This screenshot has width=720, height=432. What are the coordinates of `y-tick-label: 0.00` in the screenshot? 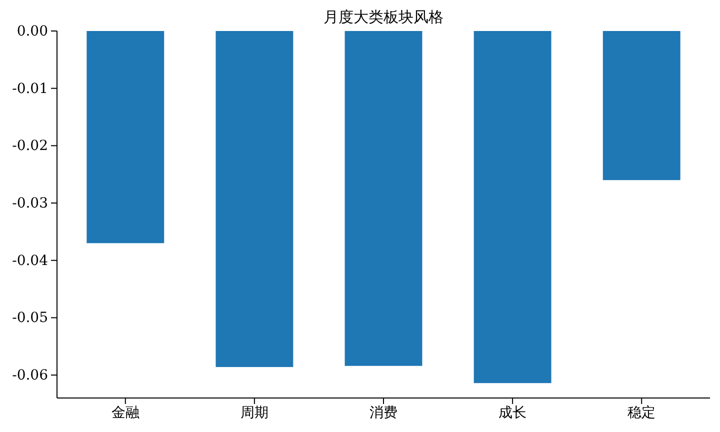 It's located at (32, 31).